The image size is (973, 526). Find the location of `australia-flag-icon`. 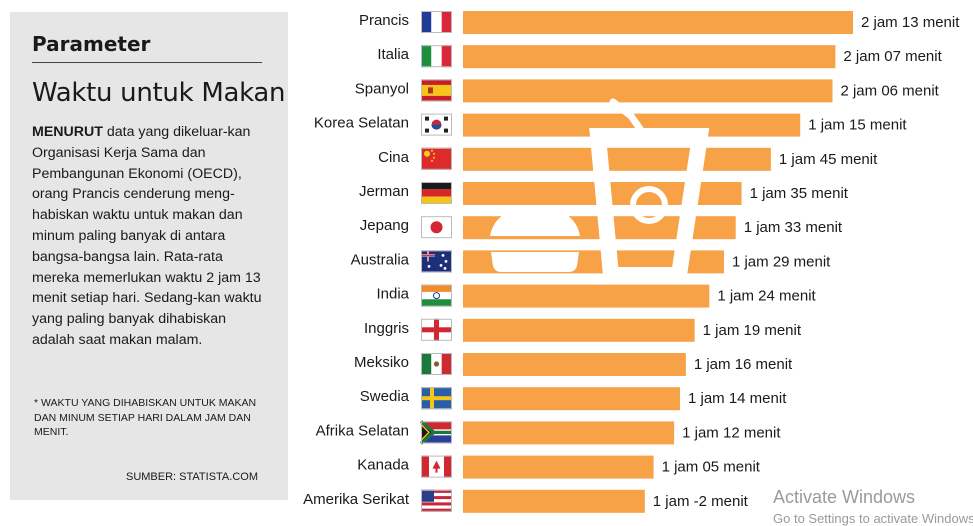

australia-flag-icon is located at coordinates (436, 261).